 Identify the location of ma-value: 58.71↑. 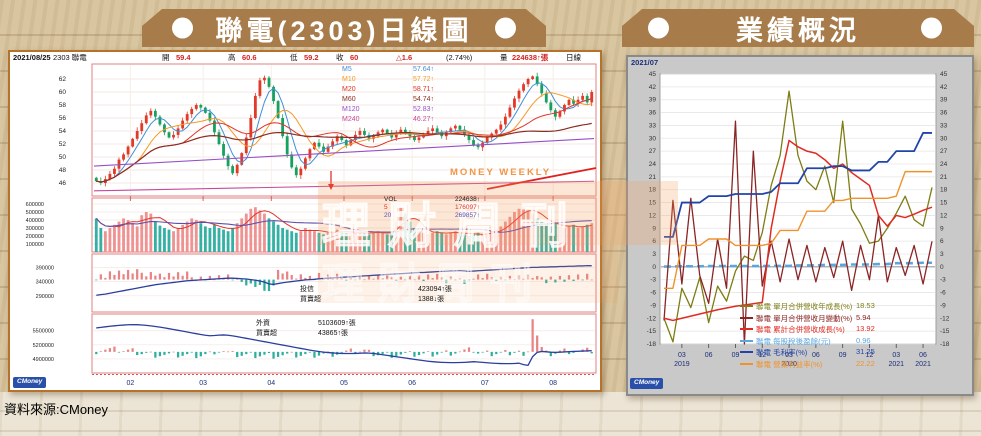
(424, 89).